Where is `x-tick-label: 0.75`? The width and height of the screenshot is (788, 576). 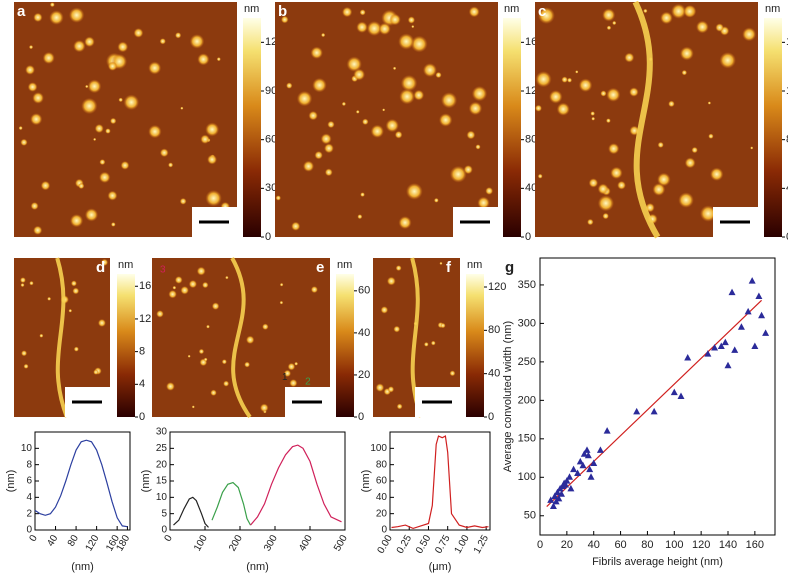
x-tick-label: 0.75 is located at coordinates (442, 544).